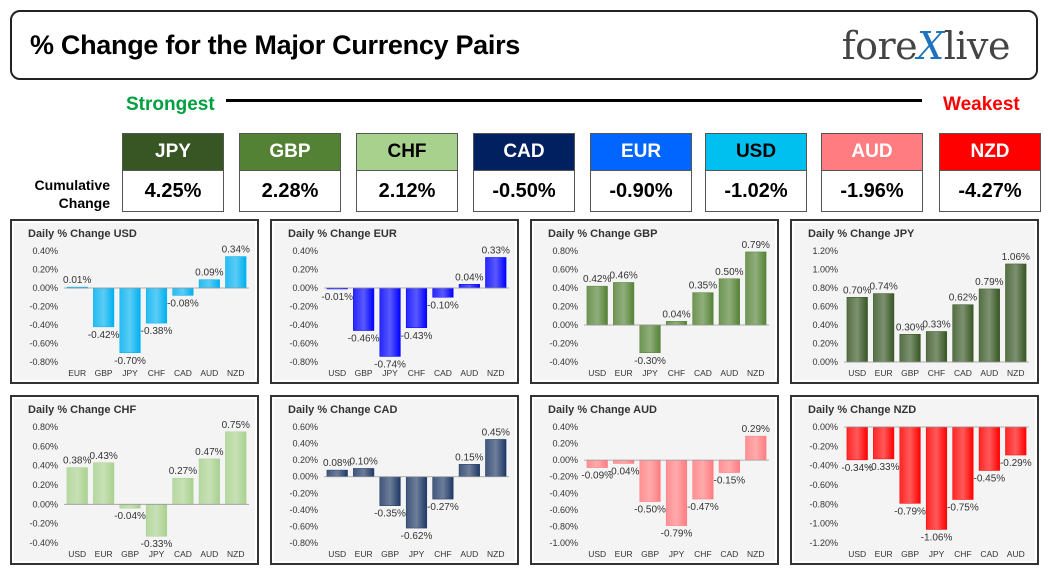 Image resolution: width=1054 pixels, height=581 pixels. Describe the element at coordinates (305, 251) in the screenshot. I see `y-tick-label: 0.40%` at that location.